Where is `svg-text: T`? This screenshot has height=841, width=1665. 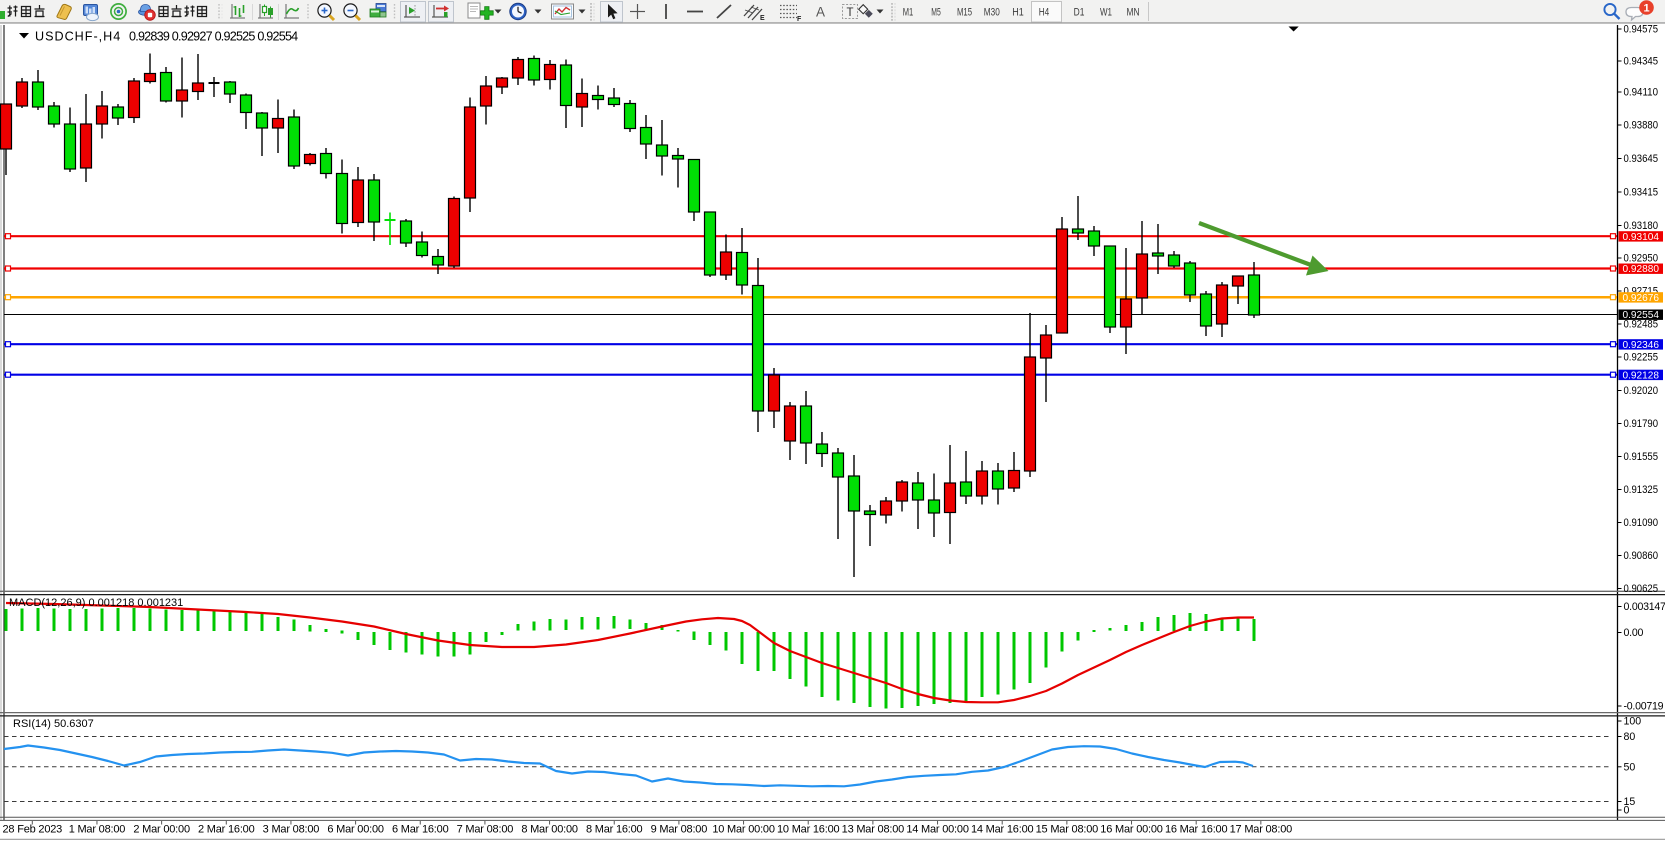
svg-text: T is located at coordinates (850, 13).